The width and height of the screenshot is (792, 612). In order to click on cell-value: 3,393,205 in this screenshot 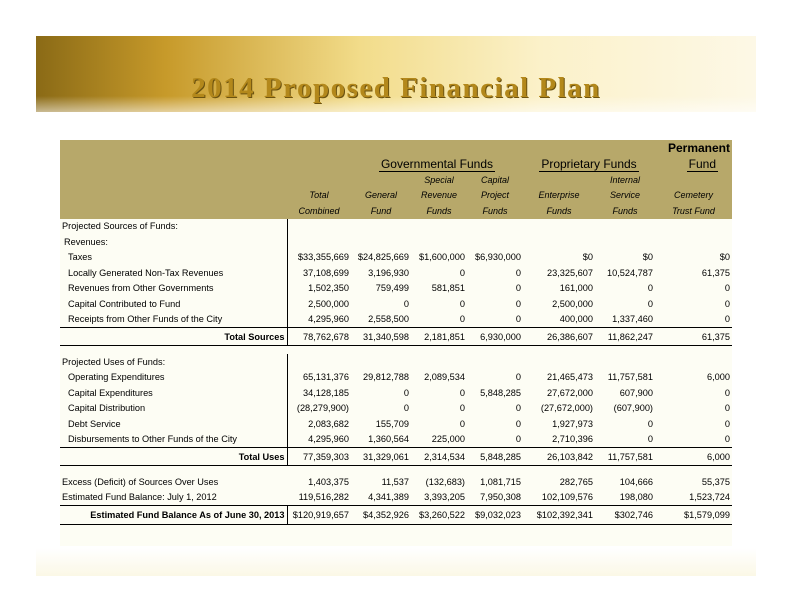, I will do `click(444, 497)`.